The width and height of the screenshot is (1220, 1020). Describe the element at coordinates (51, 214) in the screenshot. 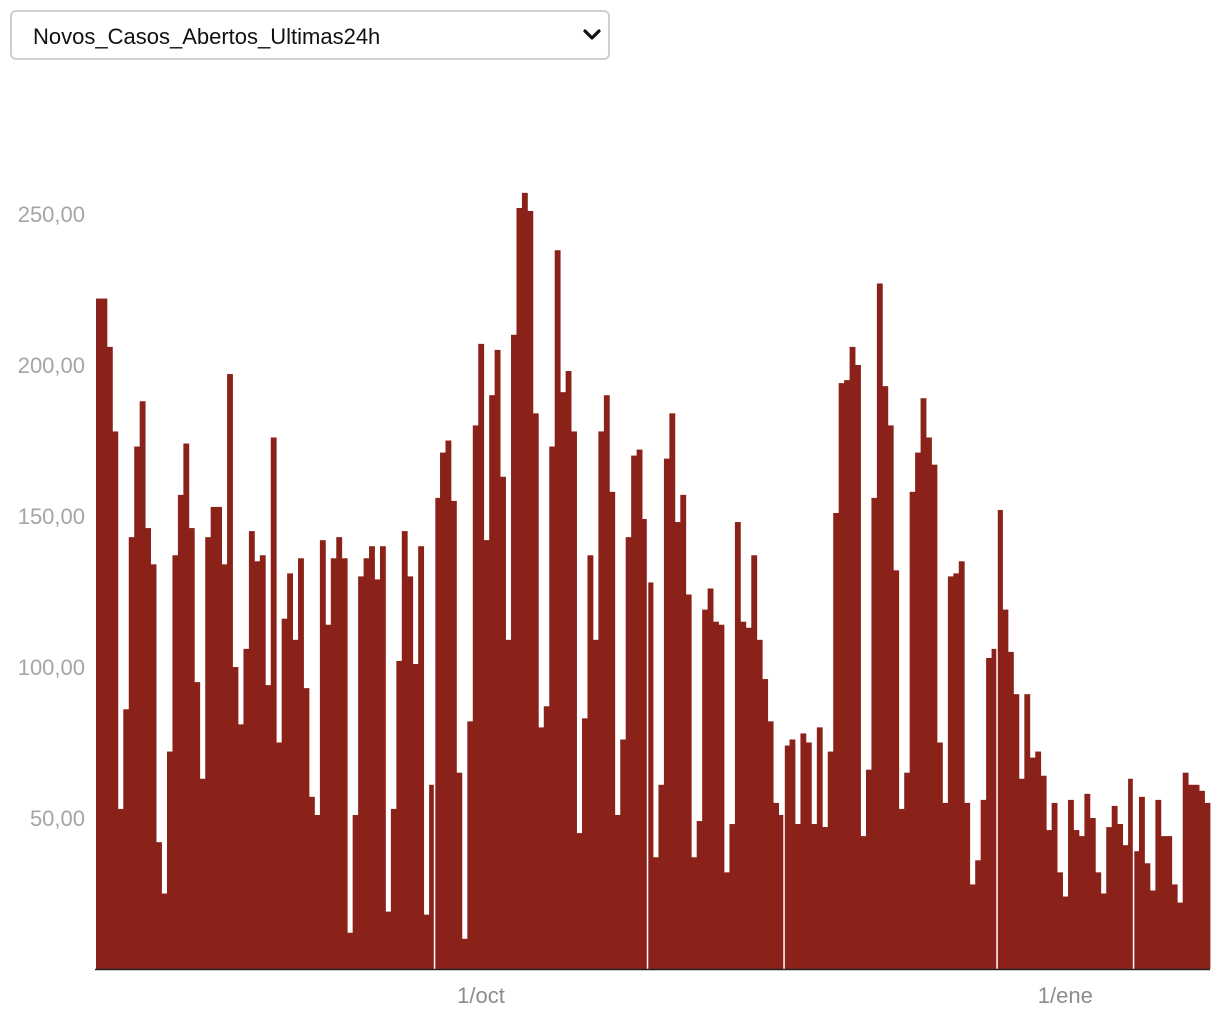

I see `y-tick-label: 250,00` at that location.